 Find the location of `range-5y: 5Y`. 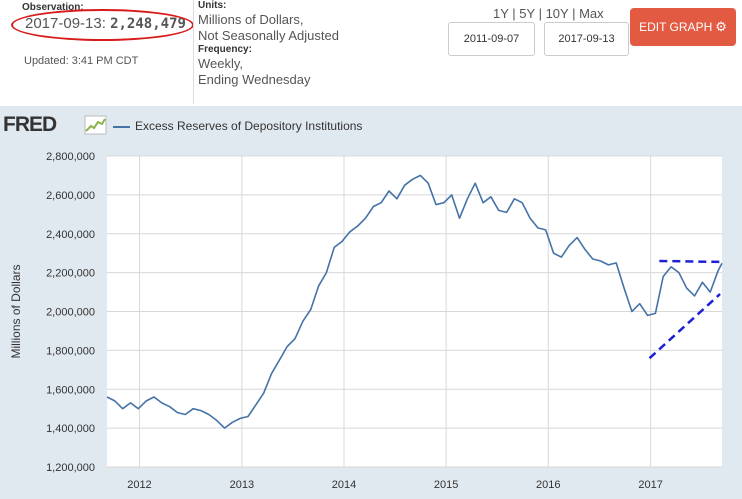

range-5y: 5Y is located at coordinates (527, 13).